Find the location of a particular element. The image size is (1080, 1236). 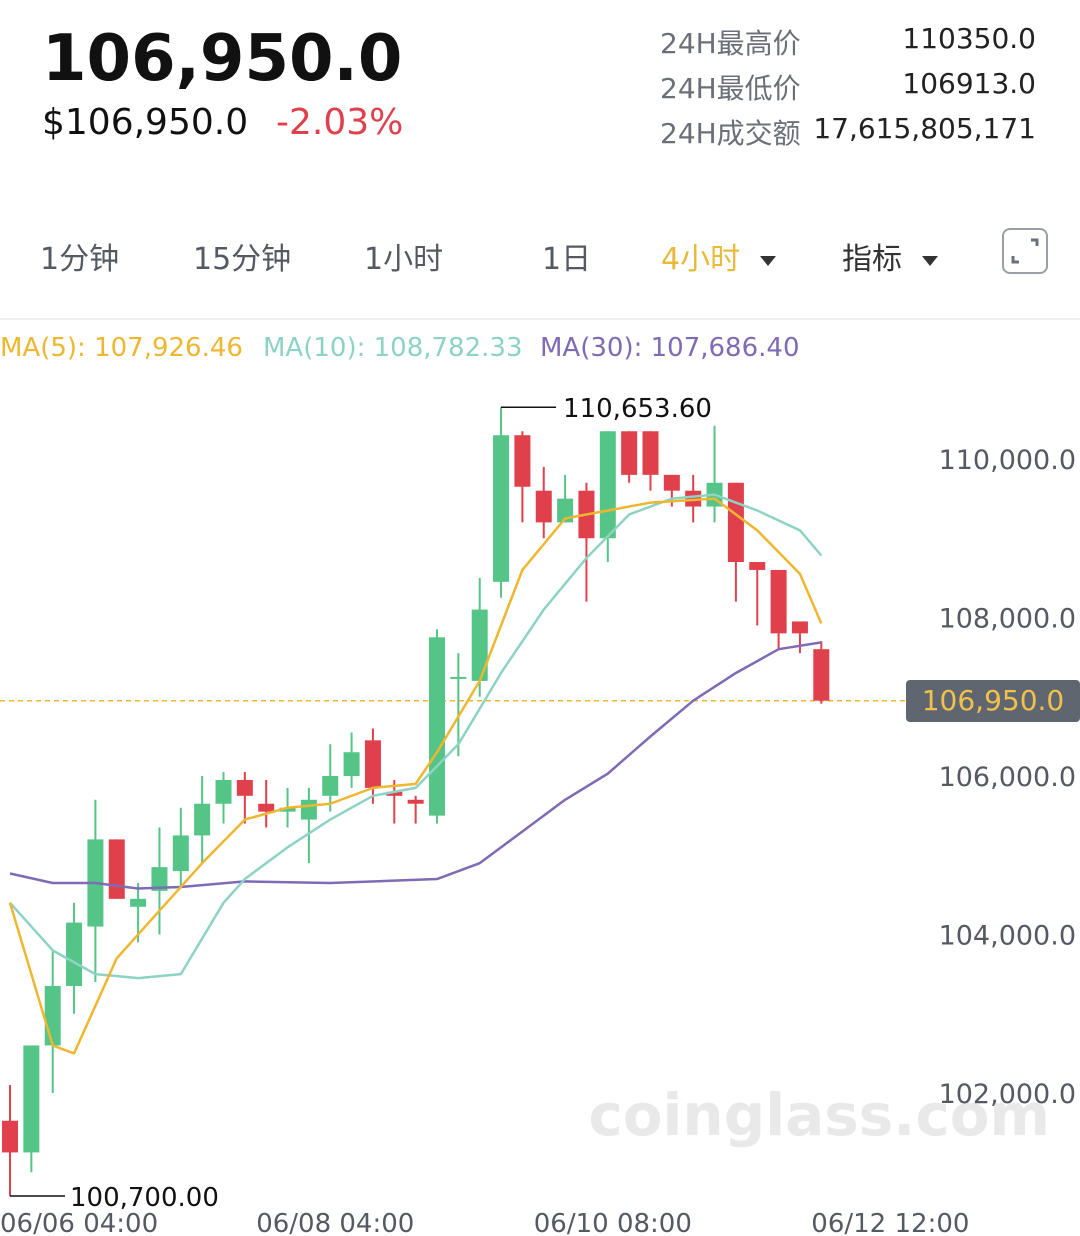

stat-label-volume: 24H成交额 is located at coordinates (730, 133).